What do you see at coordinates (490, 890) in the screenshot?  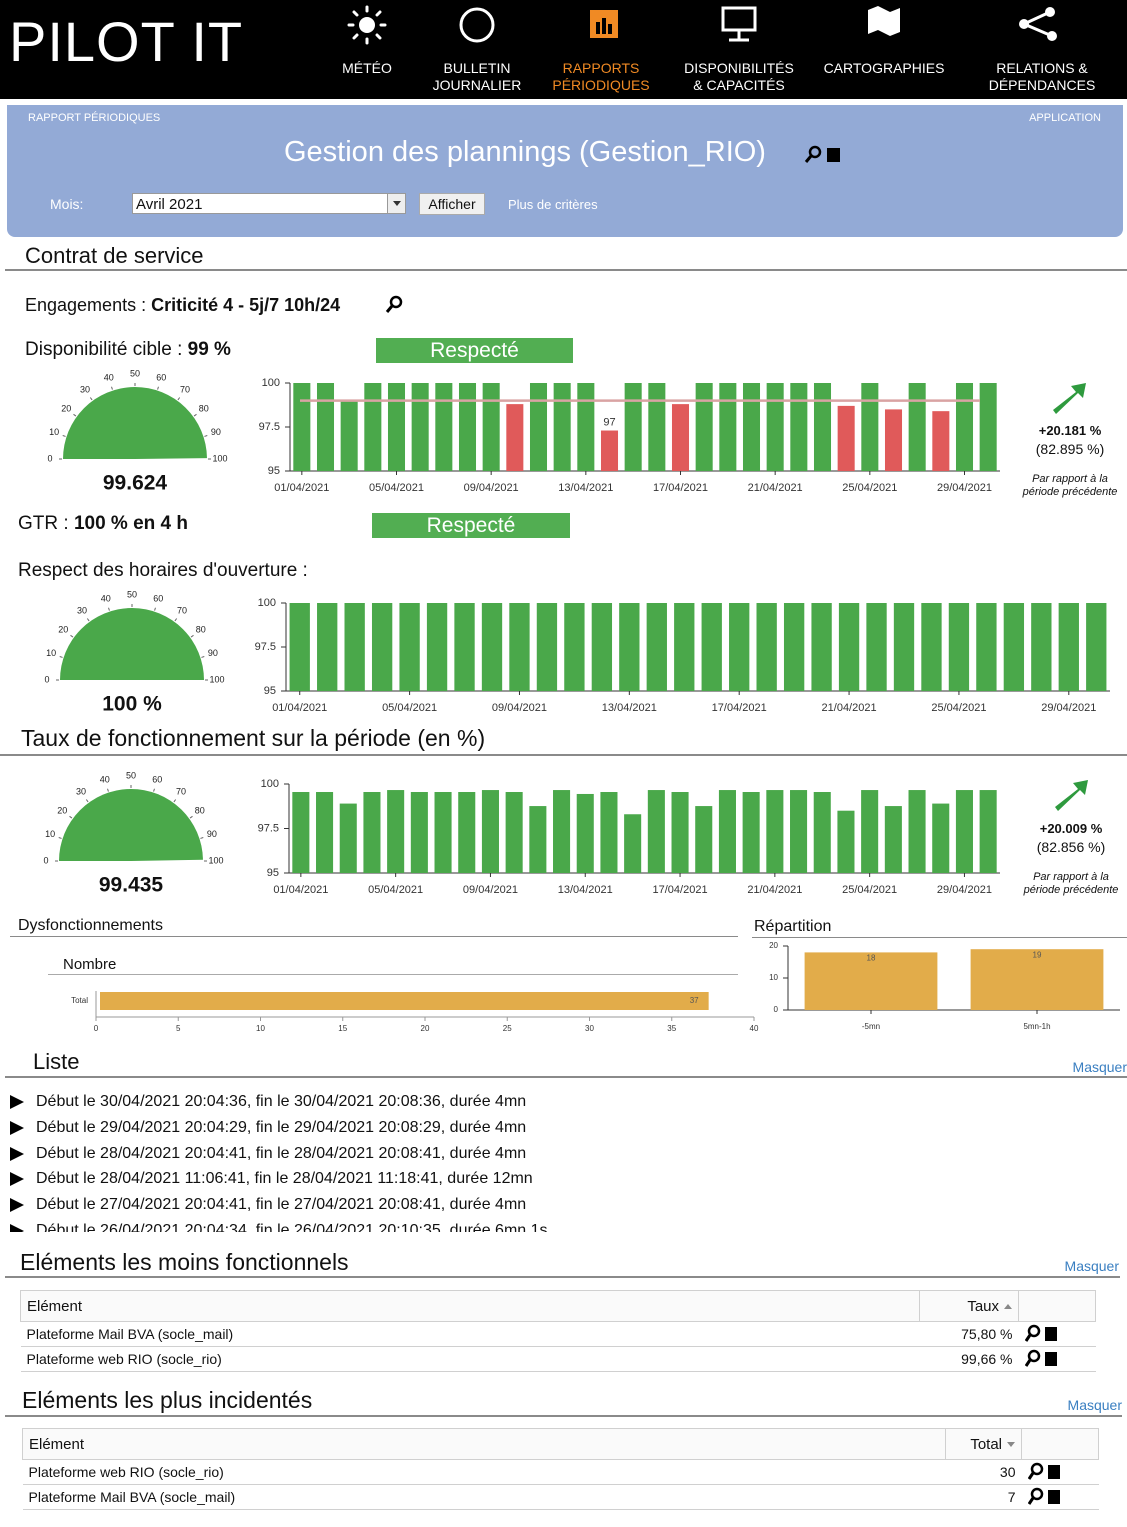 I see `x-tick-label: 09/04/2021` at bounding box center [490, 890].